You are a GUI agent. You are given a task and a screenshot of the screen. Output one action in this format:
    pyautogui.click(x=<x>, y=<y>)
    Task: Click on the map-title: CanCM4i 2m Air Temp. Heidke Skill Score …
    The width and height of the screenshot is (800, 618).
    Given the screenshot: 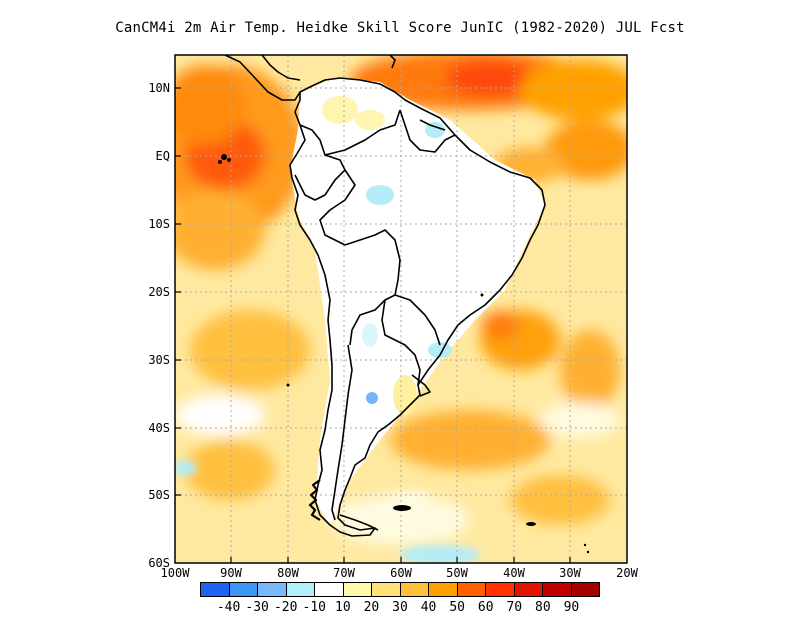 What is the action you would take?
    pyautogui.click(x=400, y=28)
    